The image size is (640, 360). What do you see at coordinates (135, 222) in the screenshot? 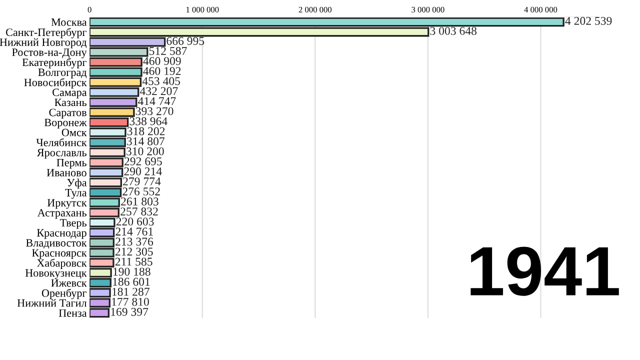
I see `data-label: 220 603` at bounding box center [135, 222].